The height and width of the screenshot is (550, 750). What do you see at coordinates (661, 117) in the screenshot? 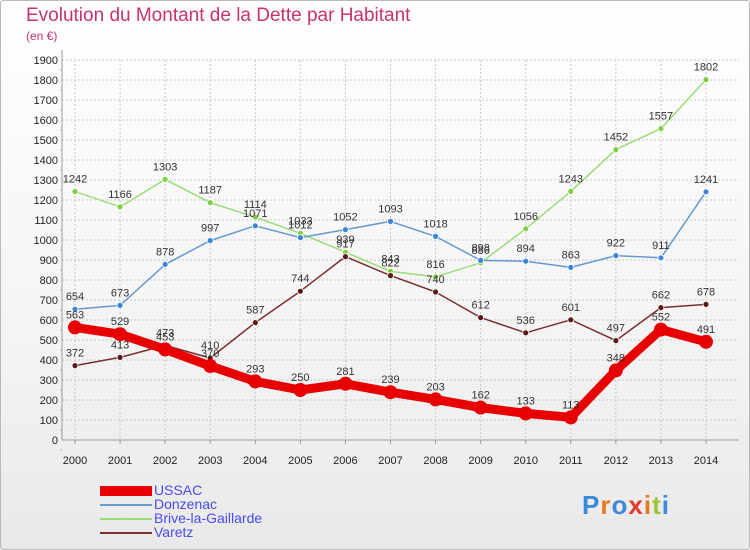
I see `data-label: 1557` at bounding box center [661, 117].